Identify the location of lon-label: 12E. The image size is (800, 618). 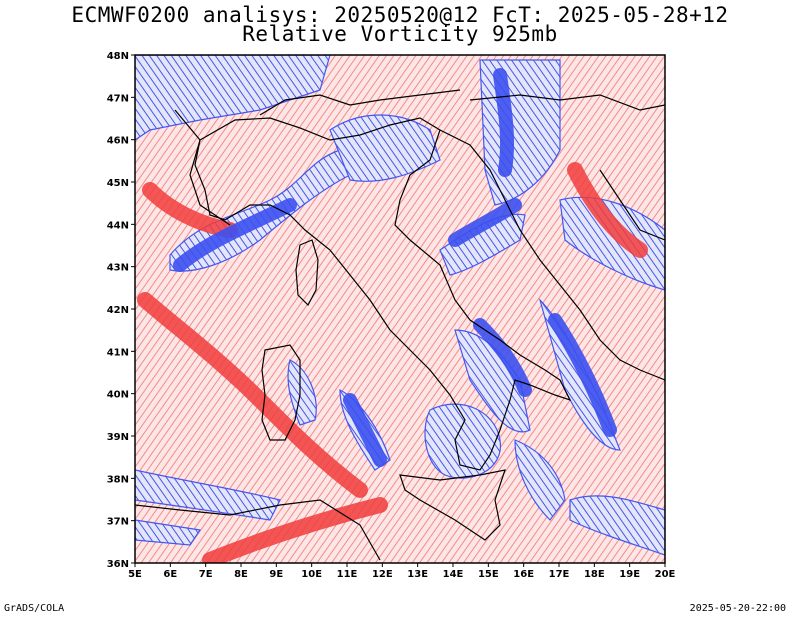
(382, 574).